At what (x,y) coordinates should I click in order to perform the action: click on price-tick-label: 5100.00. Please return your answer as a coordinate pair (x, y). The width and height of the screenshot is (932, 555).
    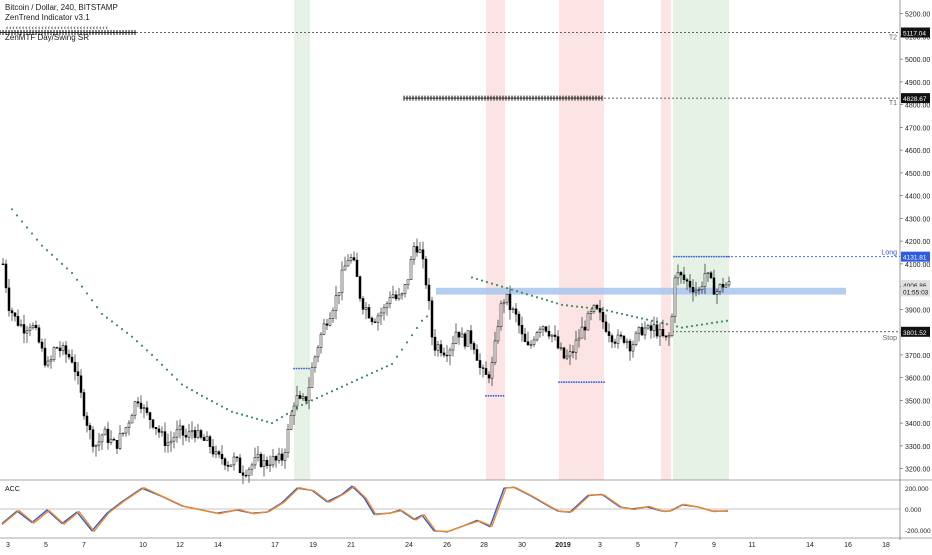
    Looking at the image, I should click on (917, 37).